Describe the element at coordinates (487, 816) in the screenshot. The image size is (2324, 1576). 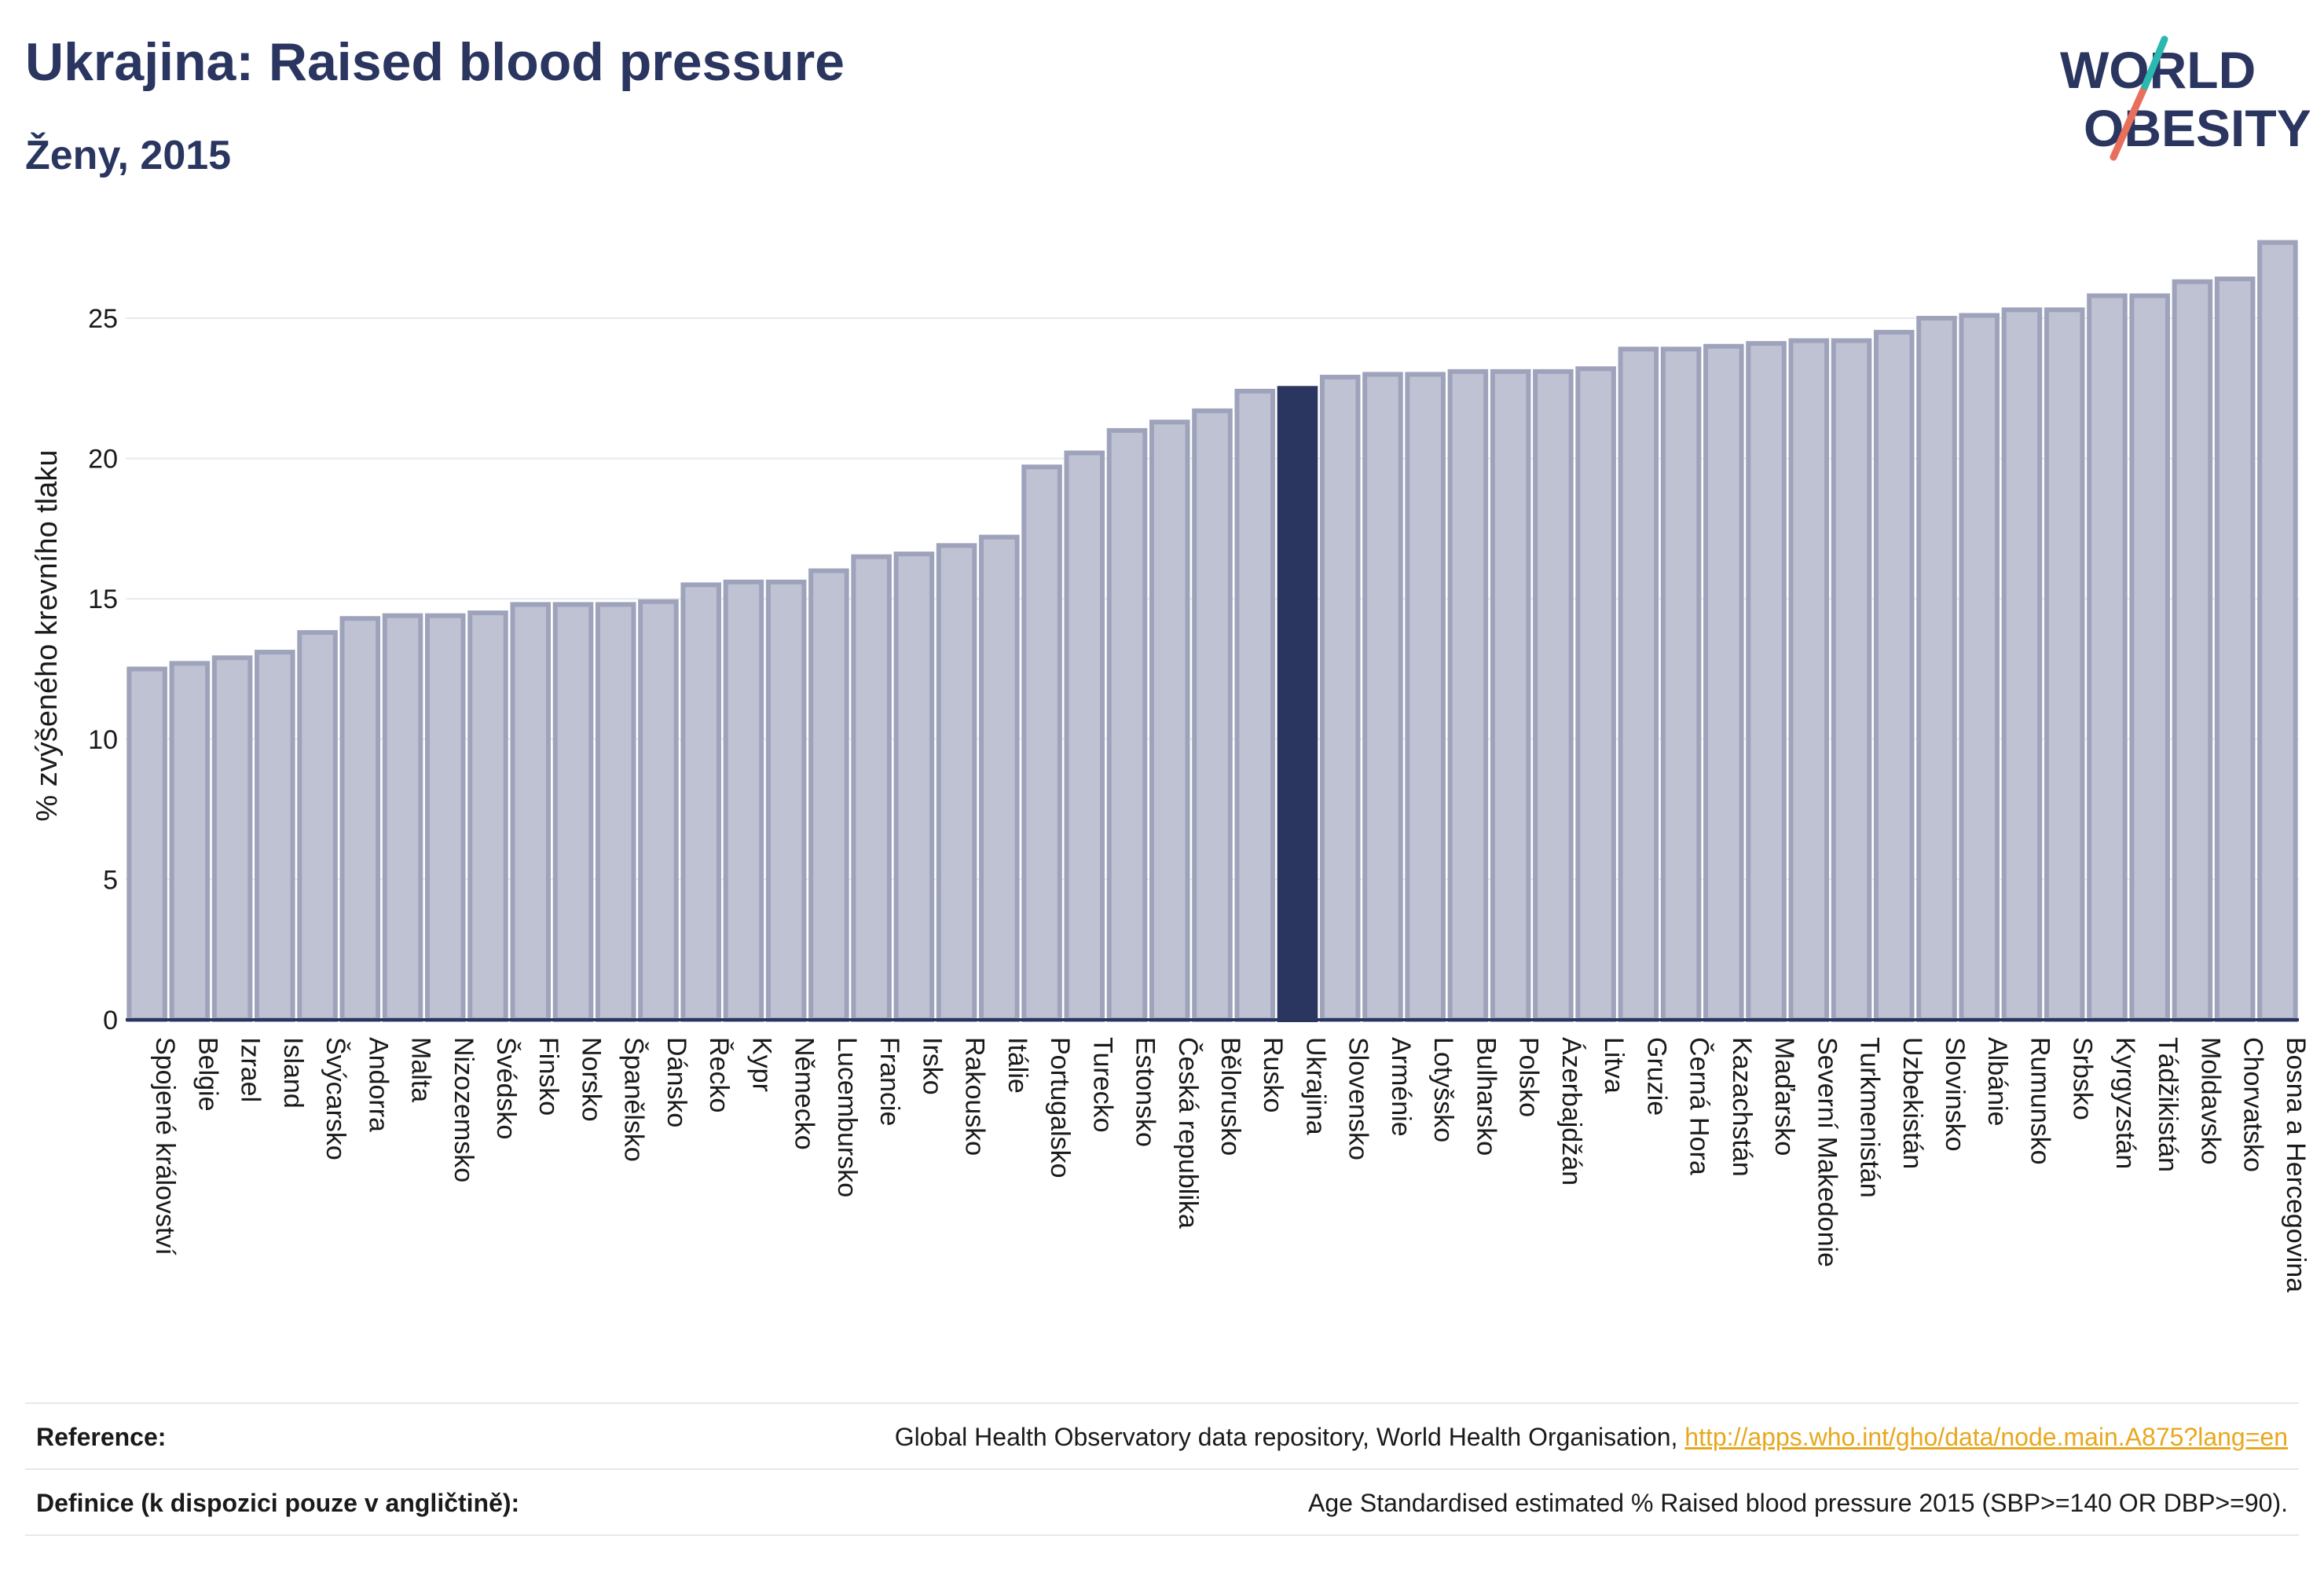
I see `bar-švédsko` at that location.